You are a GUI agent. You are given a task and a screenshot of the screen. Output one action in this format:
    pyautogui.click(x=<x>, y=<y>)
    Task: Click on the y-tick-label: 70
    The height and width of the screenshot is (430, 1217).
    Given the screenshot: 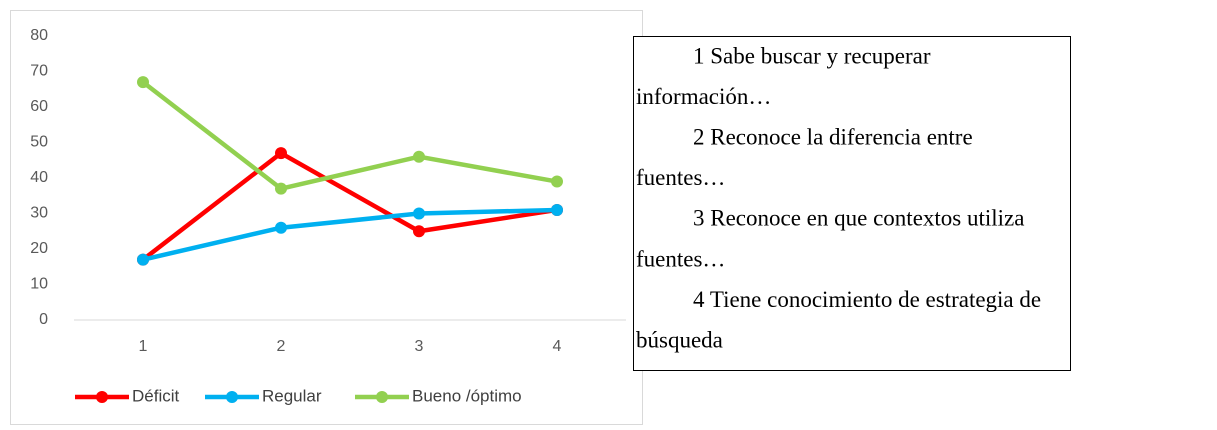 What is the action you would take?
    pyautogui.click(x=39, y=71)
    